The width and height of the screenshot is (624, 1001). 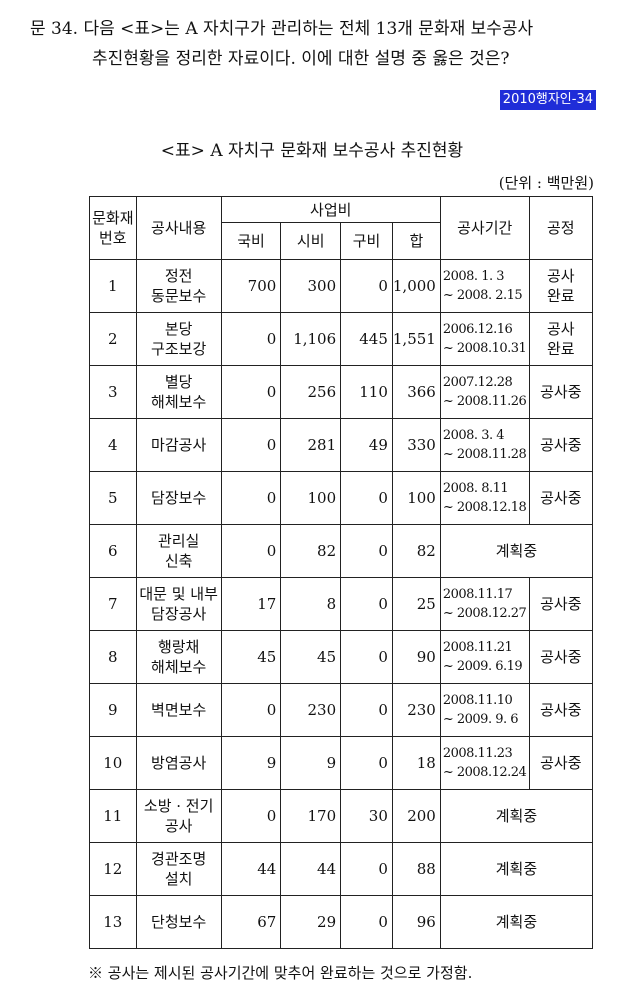 I want to click on table-row: 13 단청보수 67 29 0 96 계획중, so click(x=341, y=922).